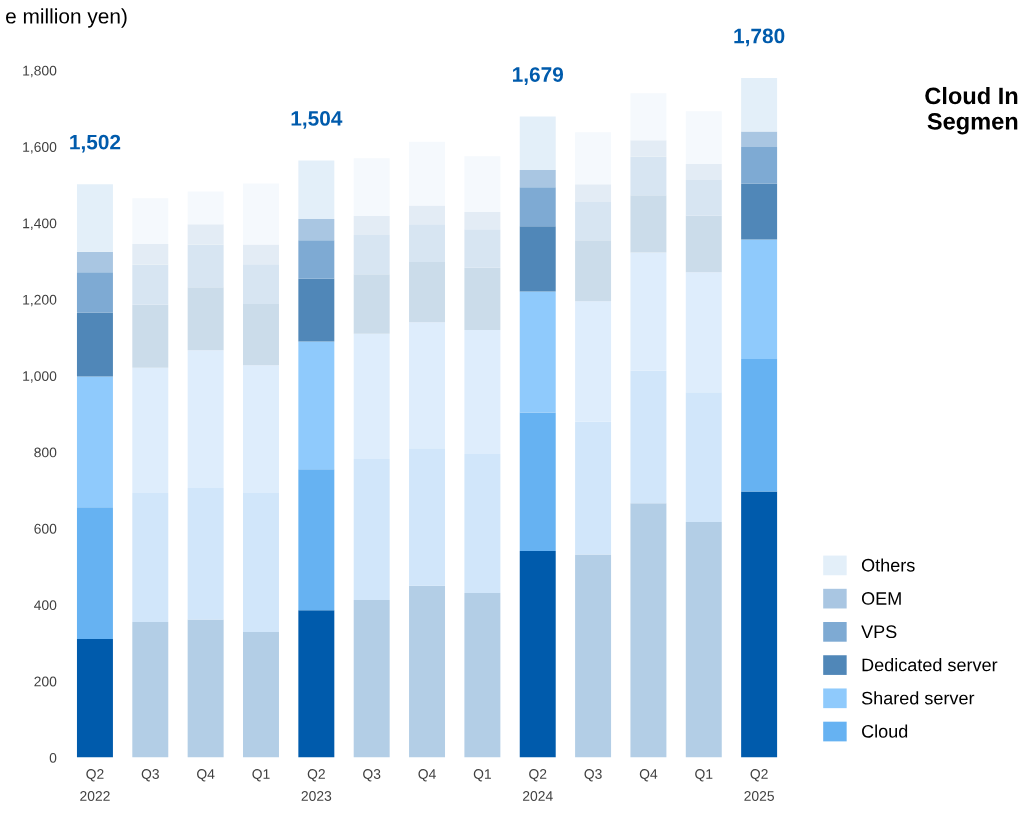 This screenshot has width=1029, height=828. What do you see at coordinates (40, 148) in the screenshot?
I see `y-tick-label: 1,600` at bounding box center [40, 148].